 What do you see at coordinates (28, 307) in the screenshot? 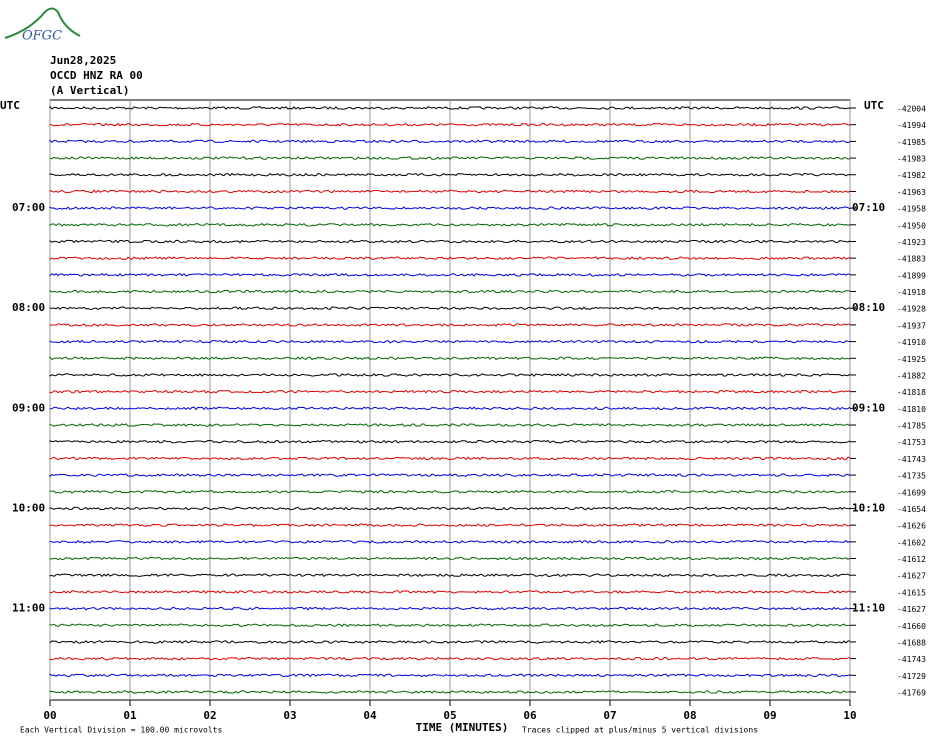
I see `left-time-label: 08:00` at bounding box center [28, 307].